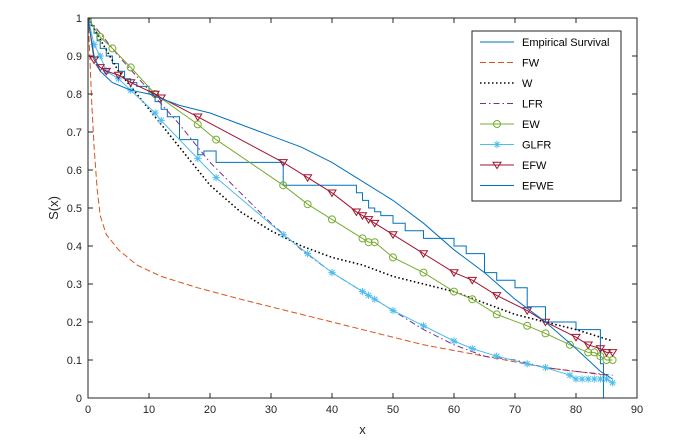 Image resolution: width=680 pixels, height=446 pixels. Describe the element at coordinates (565, 43) in the screenshot. I see `legend-label: Empirical Survival` at that location.